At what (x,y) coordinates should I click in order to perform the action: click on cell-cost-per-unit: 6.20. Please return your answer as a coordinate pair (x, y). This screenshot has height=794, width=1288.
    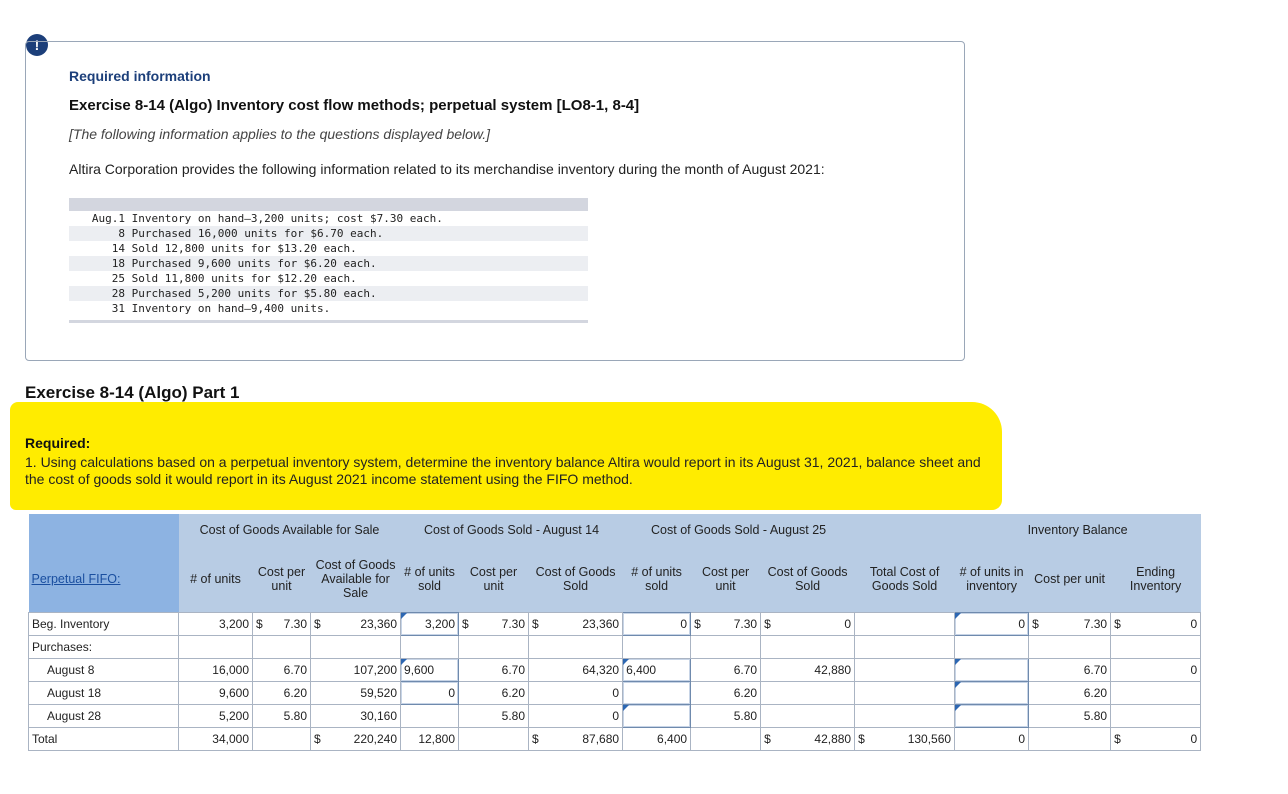
    Looking at the image, I should click on (281, 693).